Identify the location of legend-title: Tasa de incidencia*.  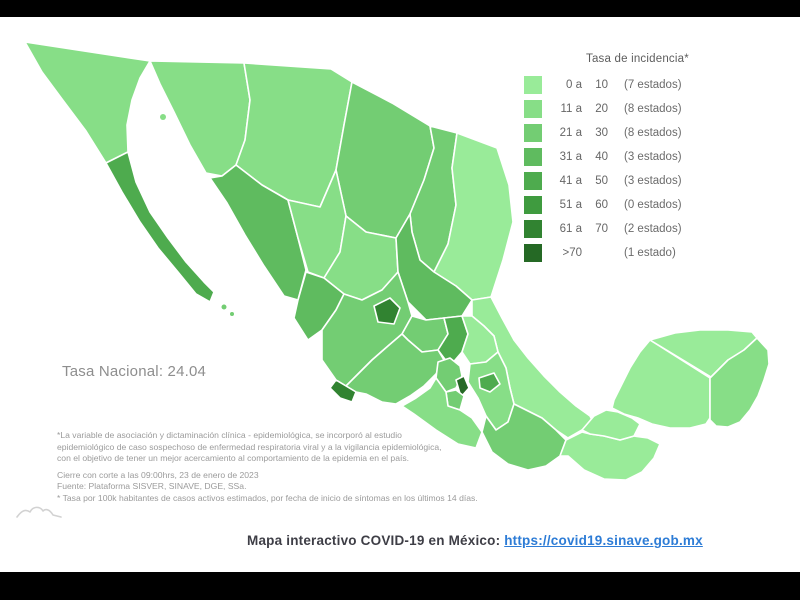
(637, 59).